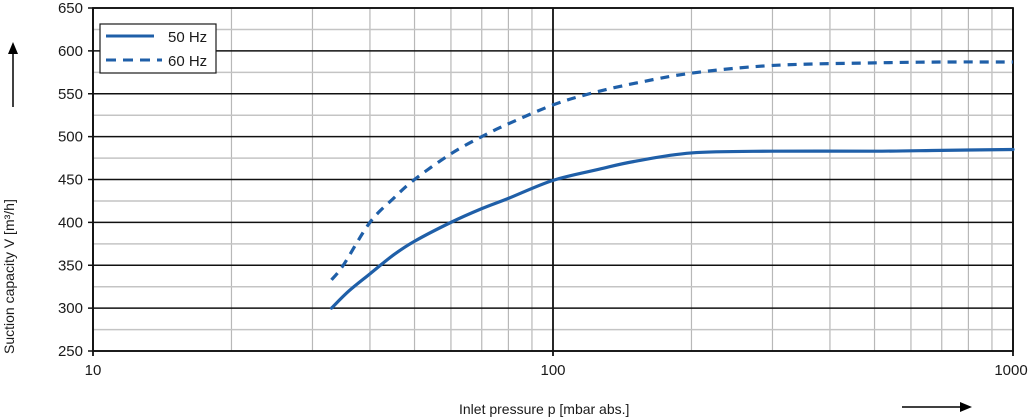 The height and width of the screenshot is (419, 1030). Describe the element at coordinates (937, 407) in the screenshot. I see `x-axis-arrow-icon` at that location.